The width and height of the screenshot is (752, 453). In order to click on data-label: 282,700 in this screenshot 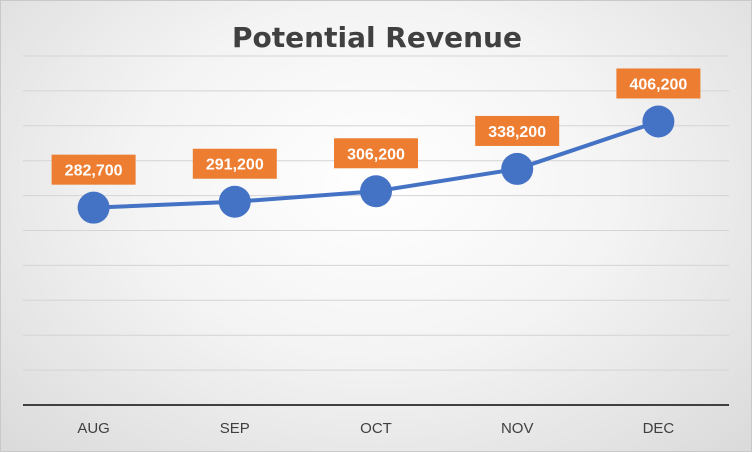, I will do `click(93, 169)`.